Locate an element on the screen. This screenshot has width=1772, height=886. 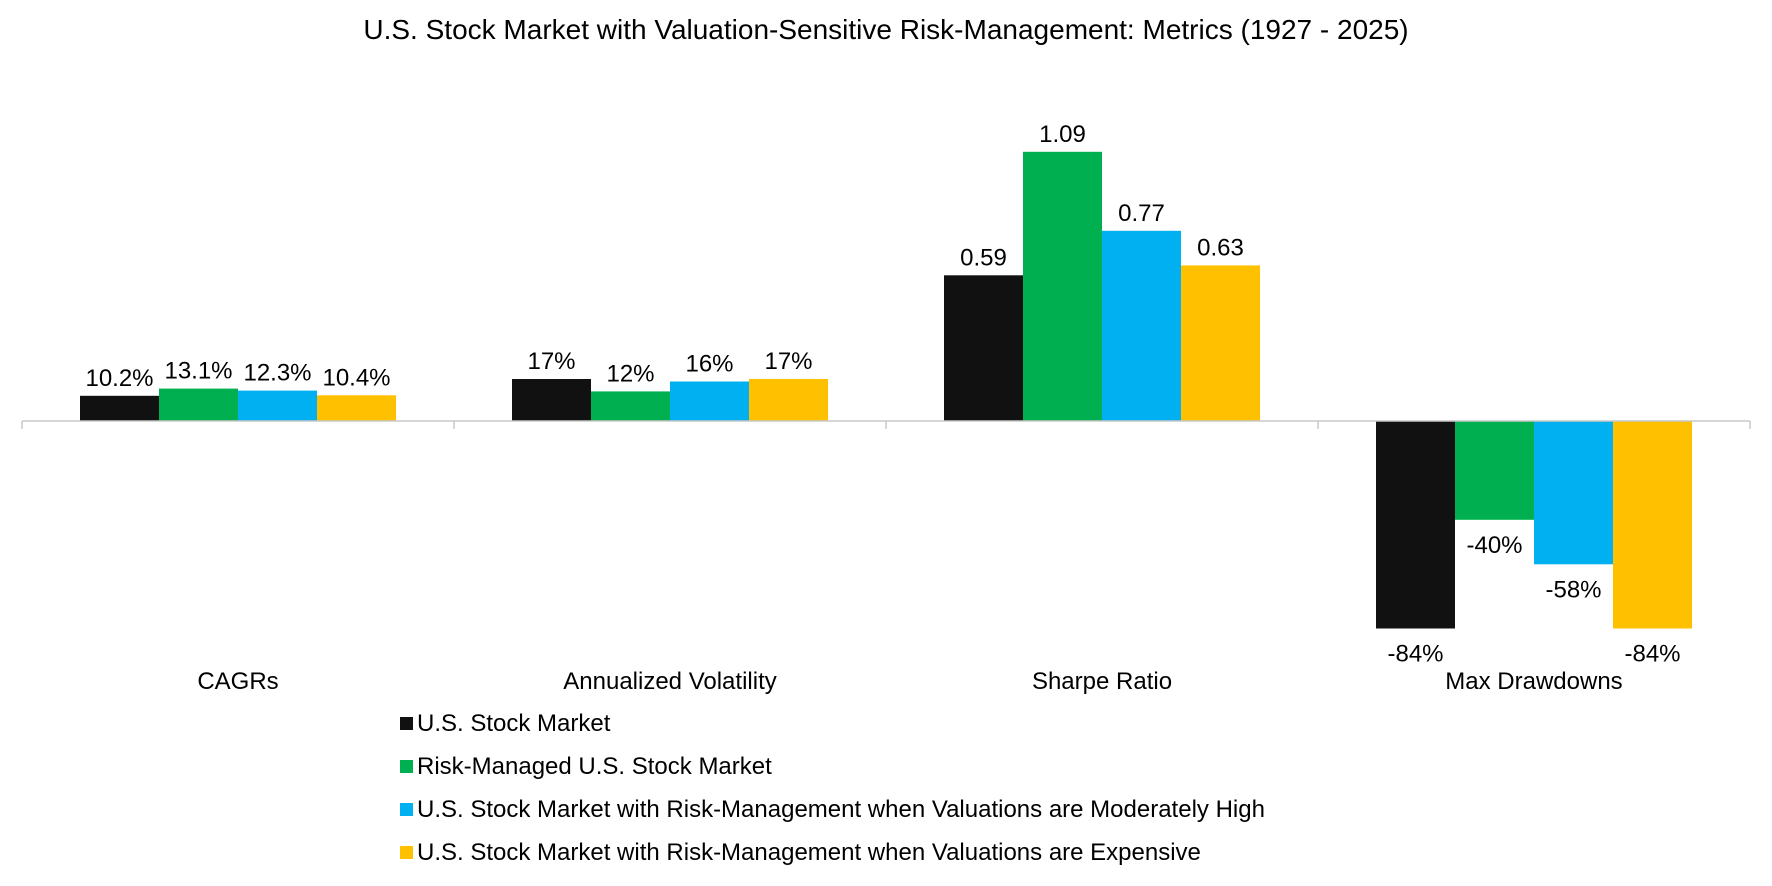
bar-u-s-stock-market-annualized-volatility is located at coordinates (551, 400).